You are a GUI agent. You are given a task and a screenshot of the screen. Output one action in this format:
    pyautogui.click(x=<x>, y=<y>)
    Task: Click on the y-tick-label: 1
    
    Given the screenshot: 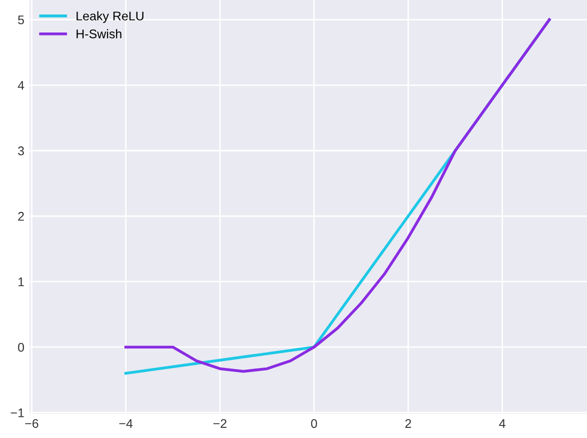 What is the action you would take?
    pyautogui.click(x=21, y=282)
    